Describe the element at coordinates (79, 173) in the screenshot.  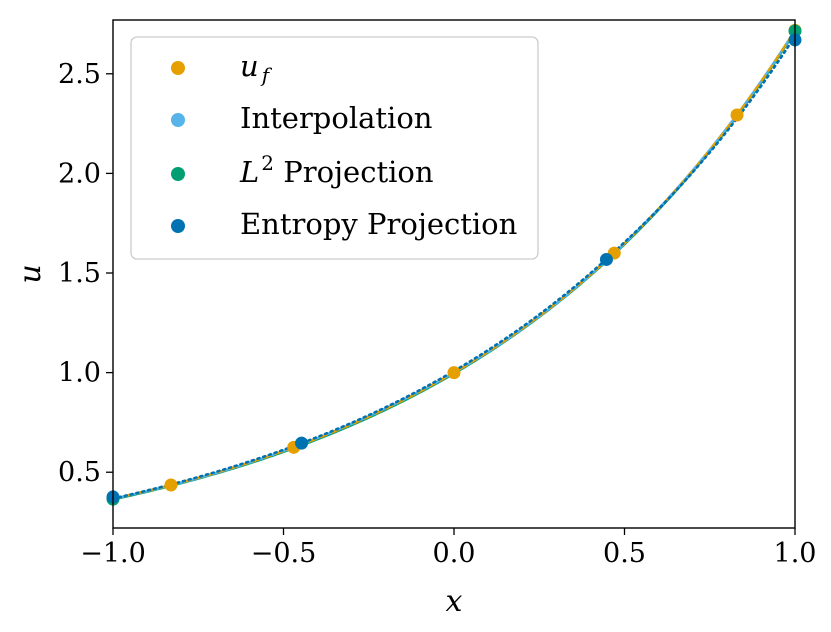
I see `y-tick-label: 2.0` at that location.